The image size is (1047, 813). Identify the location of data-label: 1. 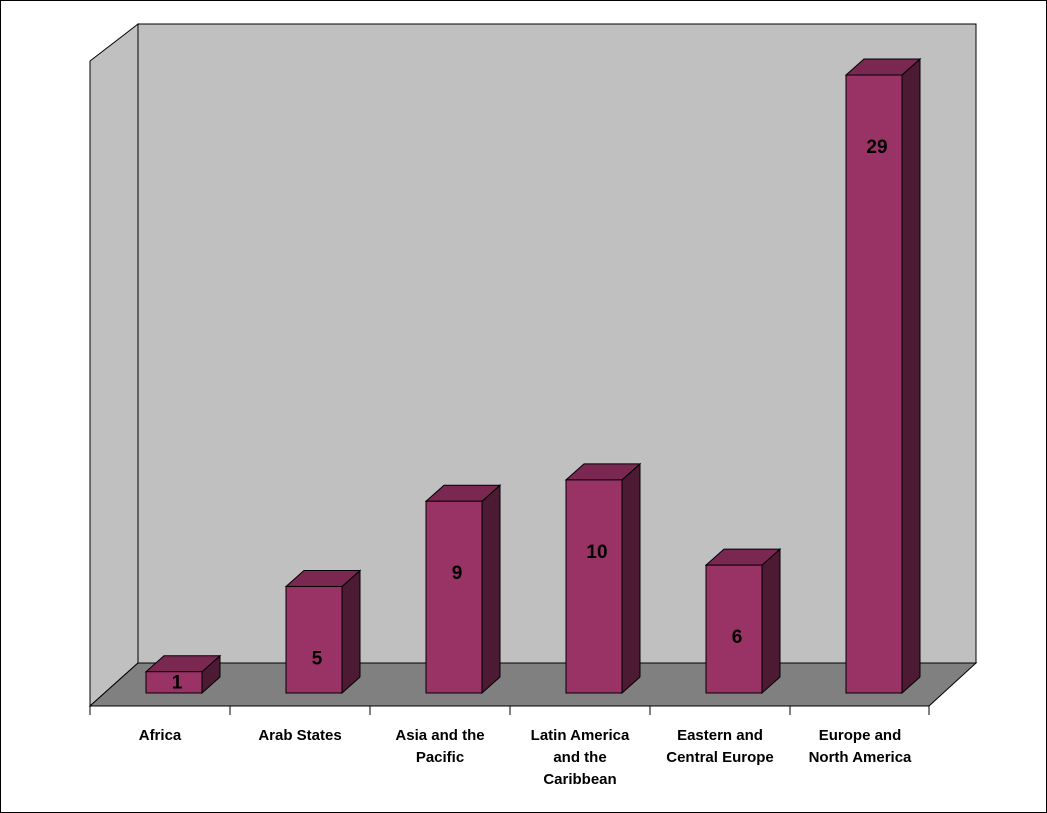
(177, 683).